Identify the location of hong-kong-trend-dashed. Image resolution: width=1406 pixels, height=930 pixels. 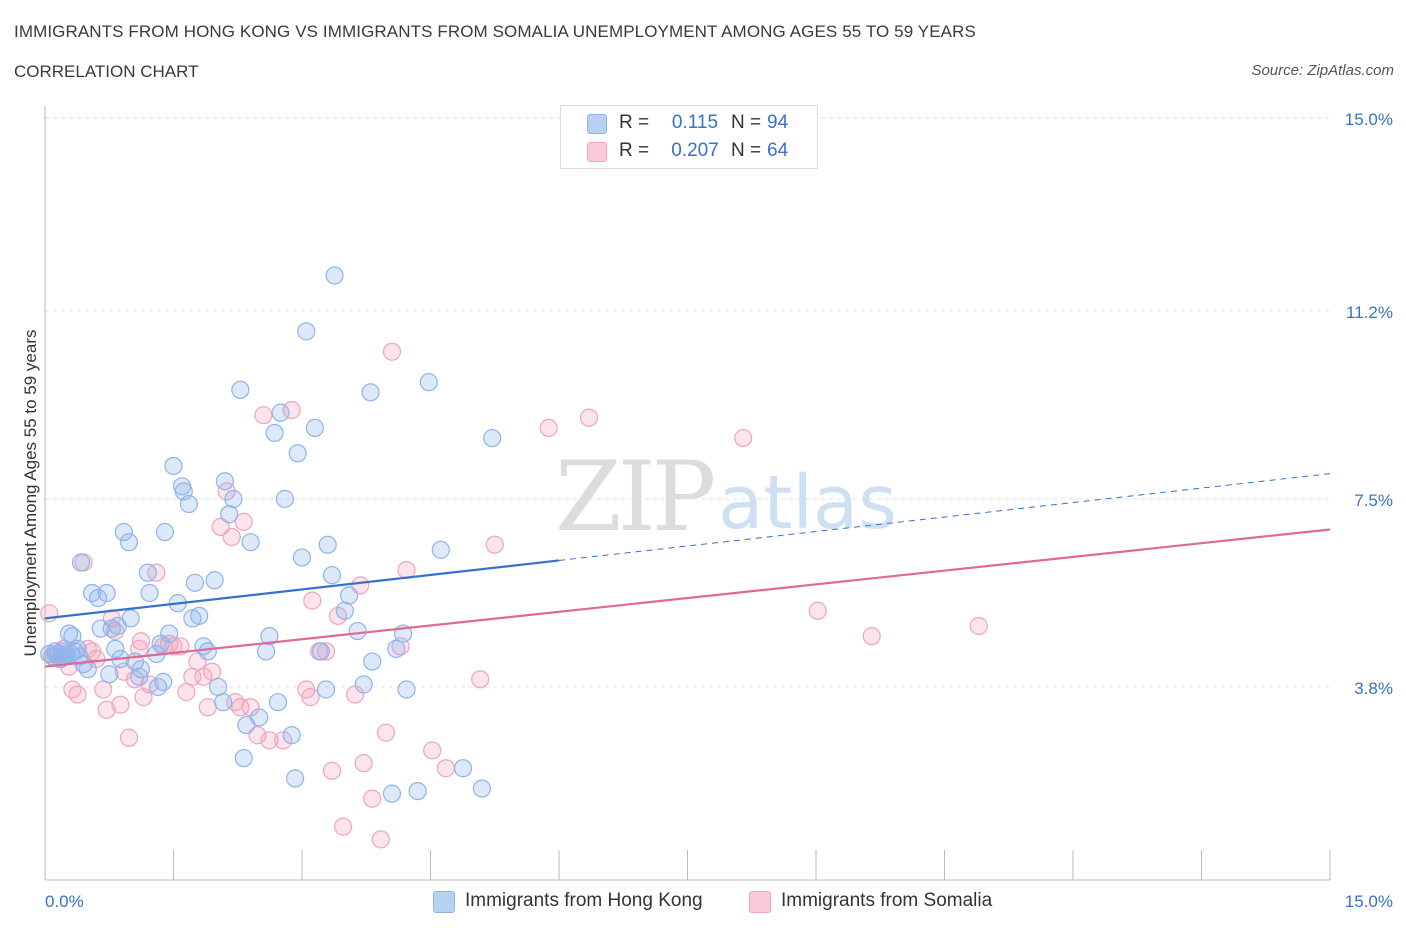
(944, 517).